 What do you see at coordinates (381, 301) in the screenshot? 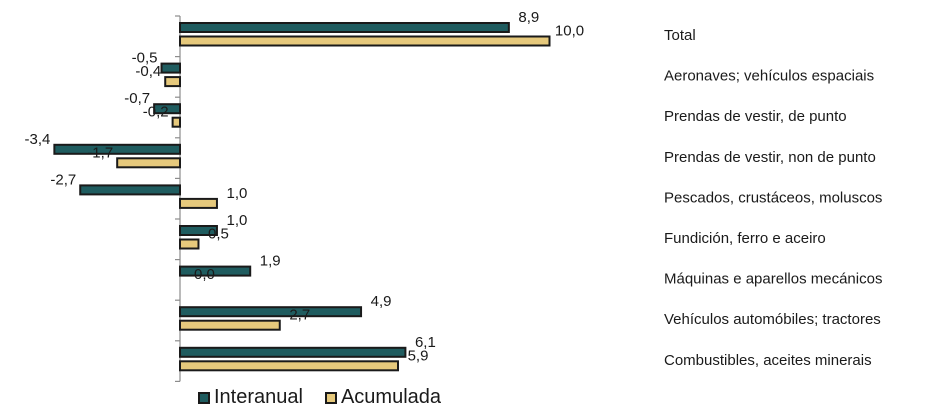
I see `data-label-interanual: 4,9` at bounding box center [381, 301].